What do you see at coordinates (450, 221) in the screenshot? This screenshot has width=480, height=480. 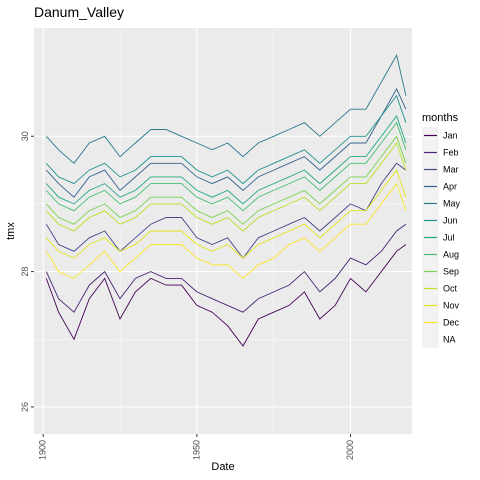 I see `legend-label: Jun` at bounding box center [450, 221].